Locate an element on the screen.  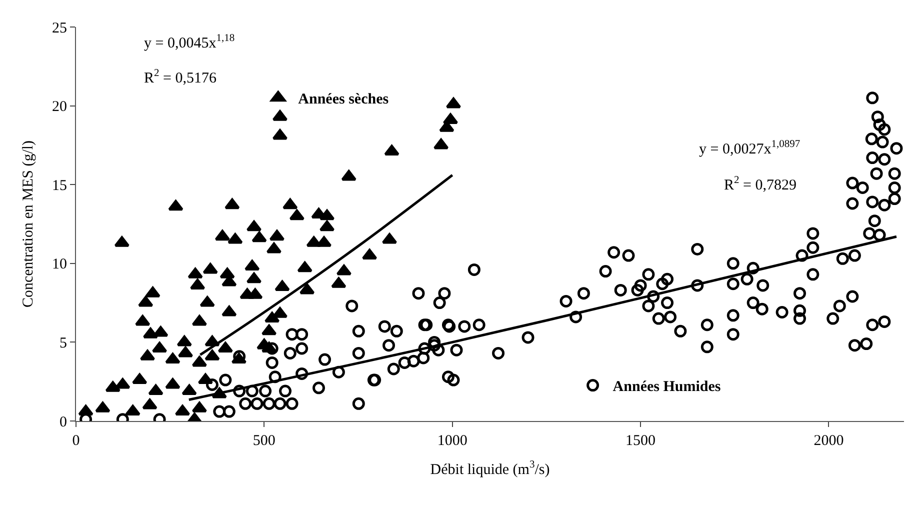
x-tick-label: 500 is located at coordinates (264, 441).